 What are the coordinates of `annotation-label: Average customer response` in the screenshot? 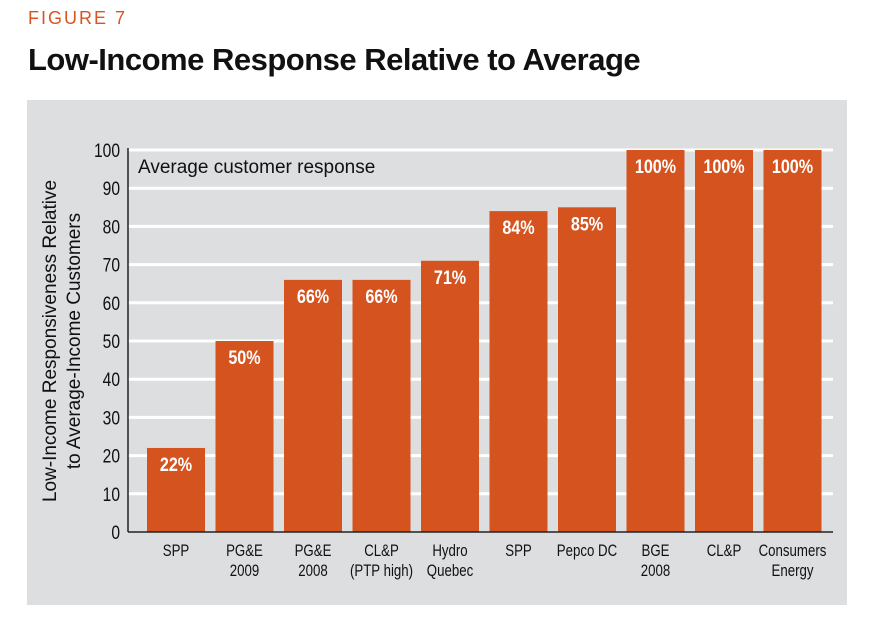 It's located at (256, 167).